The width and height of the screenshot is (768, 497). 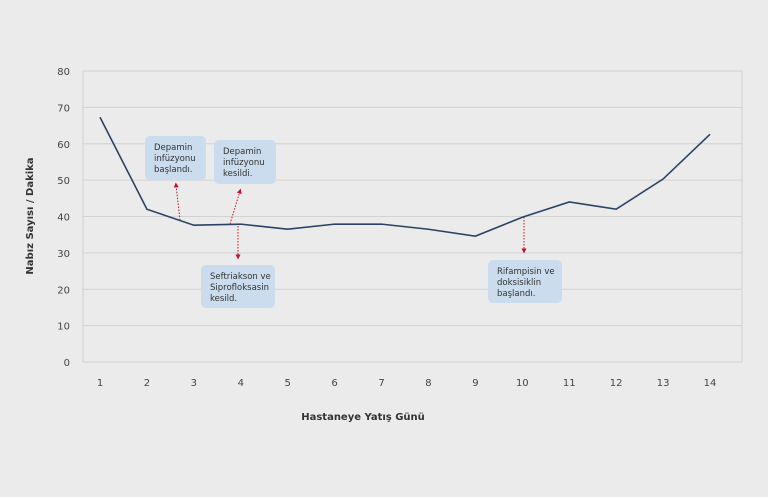 What do you see at coordinates (63, 181) in the screenshot?
I see `y-tick-label: 50` at bounding box center [63, 181].